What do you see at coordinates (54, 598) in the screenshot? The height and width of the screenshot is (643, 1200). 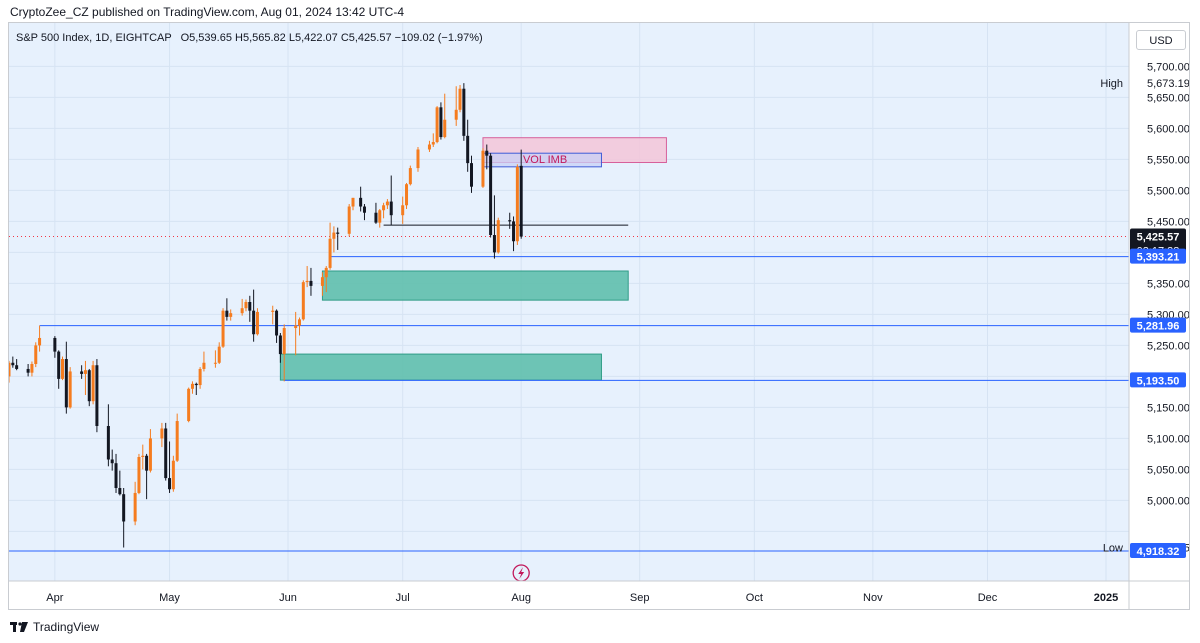 I see `time-tick-label: Apr` at bounding box center [54, 598].